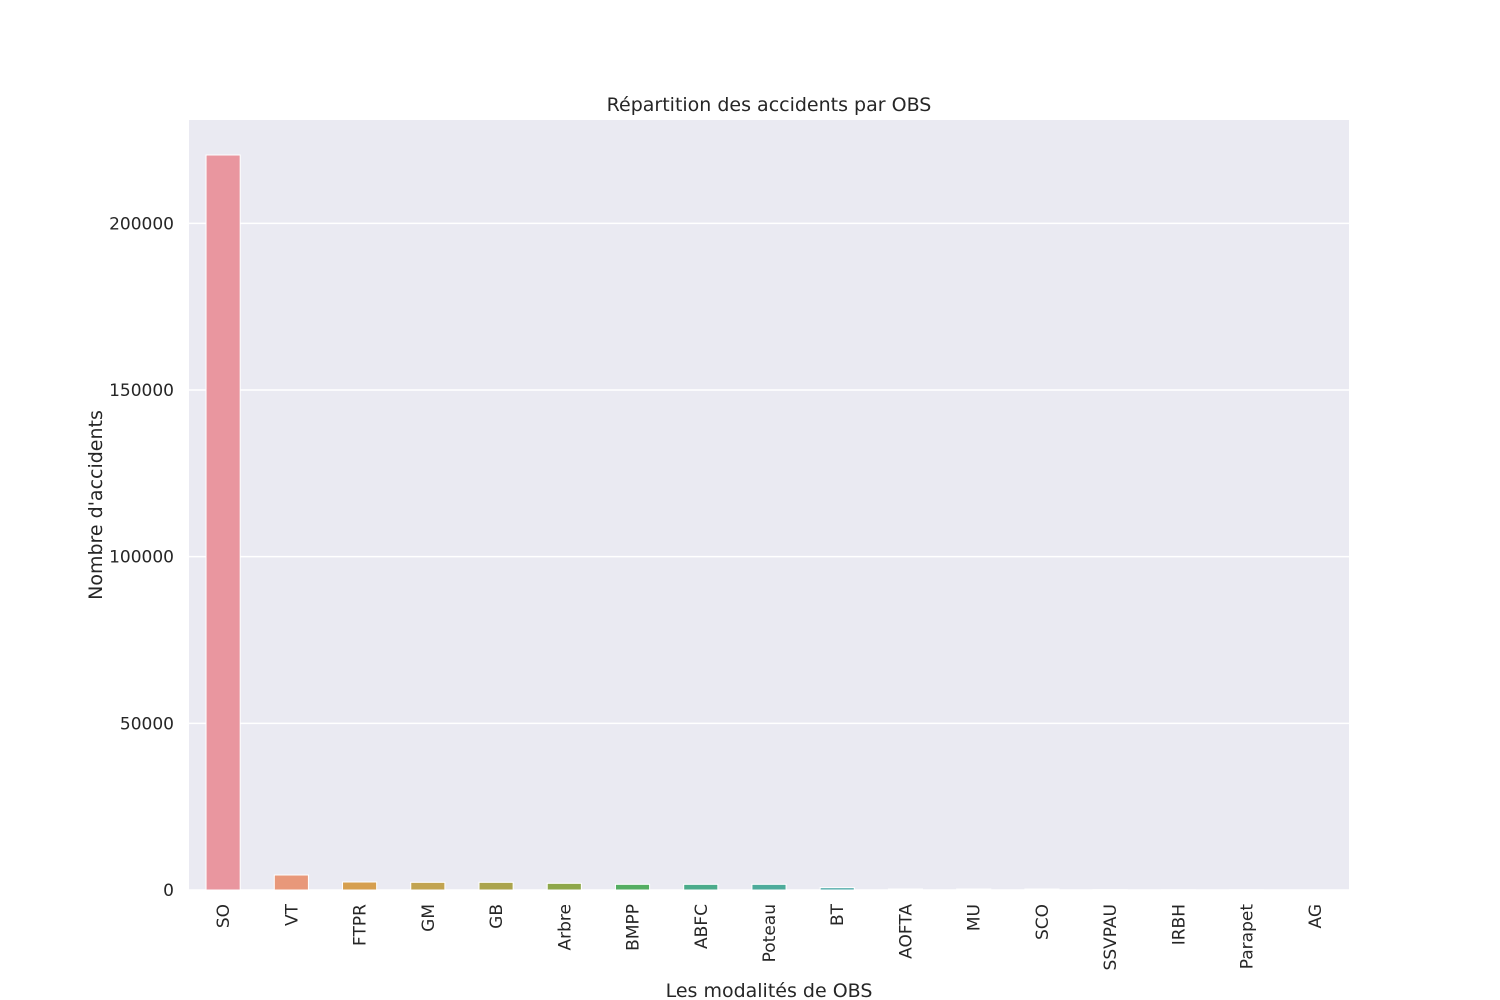 The width and height of the screenshot is (1500, 1000). What do you see at coordinates (291, 882) in the screenshot?
I see `bar-vt` at bounding box center [291, 882].